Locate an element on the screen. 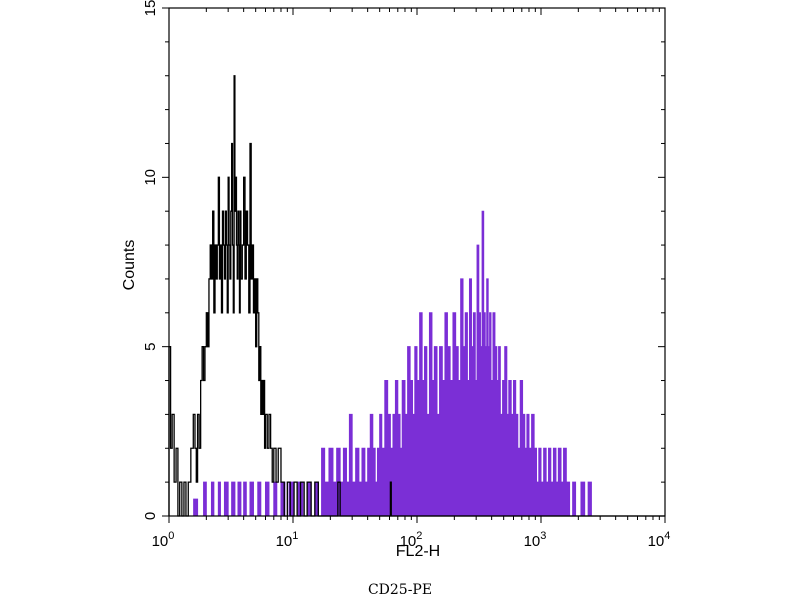 Image resolution: width=800 pixels, height=600 pixels. x-axis-title: FL2-H is located at coordinates (418, 551).